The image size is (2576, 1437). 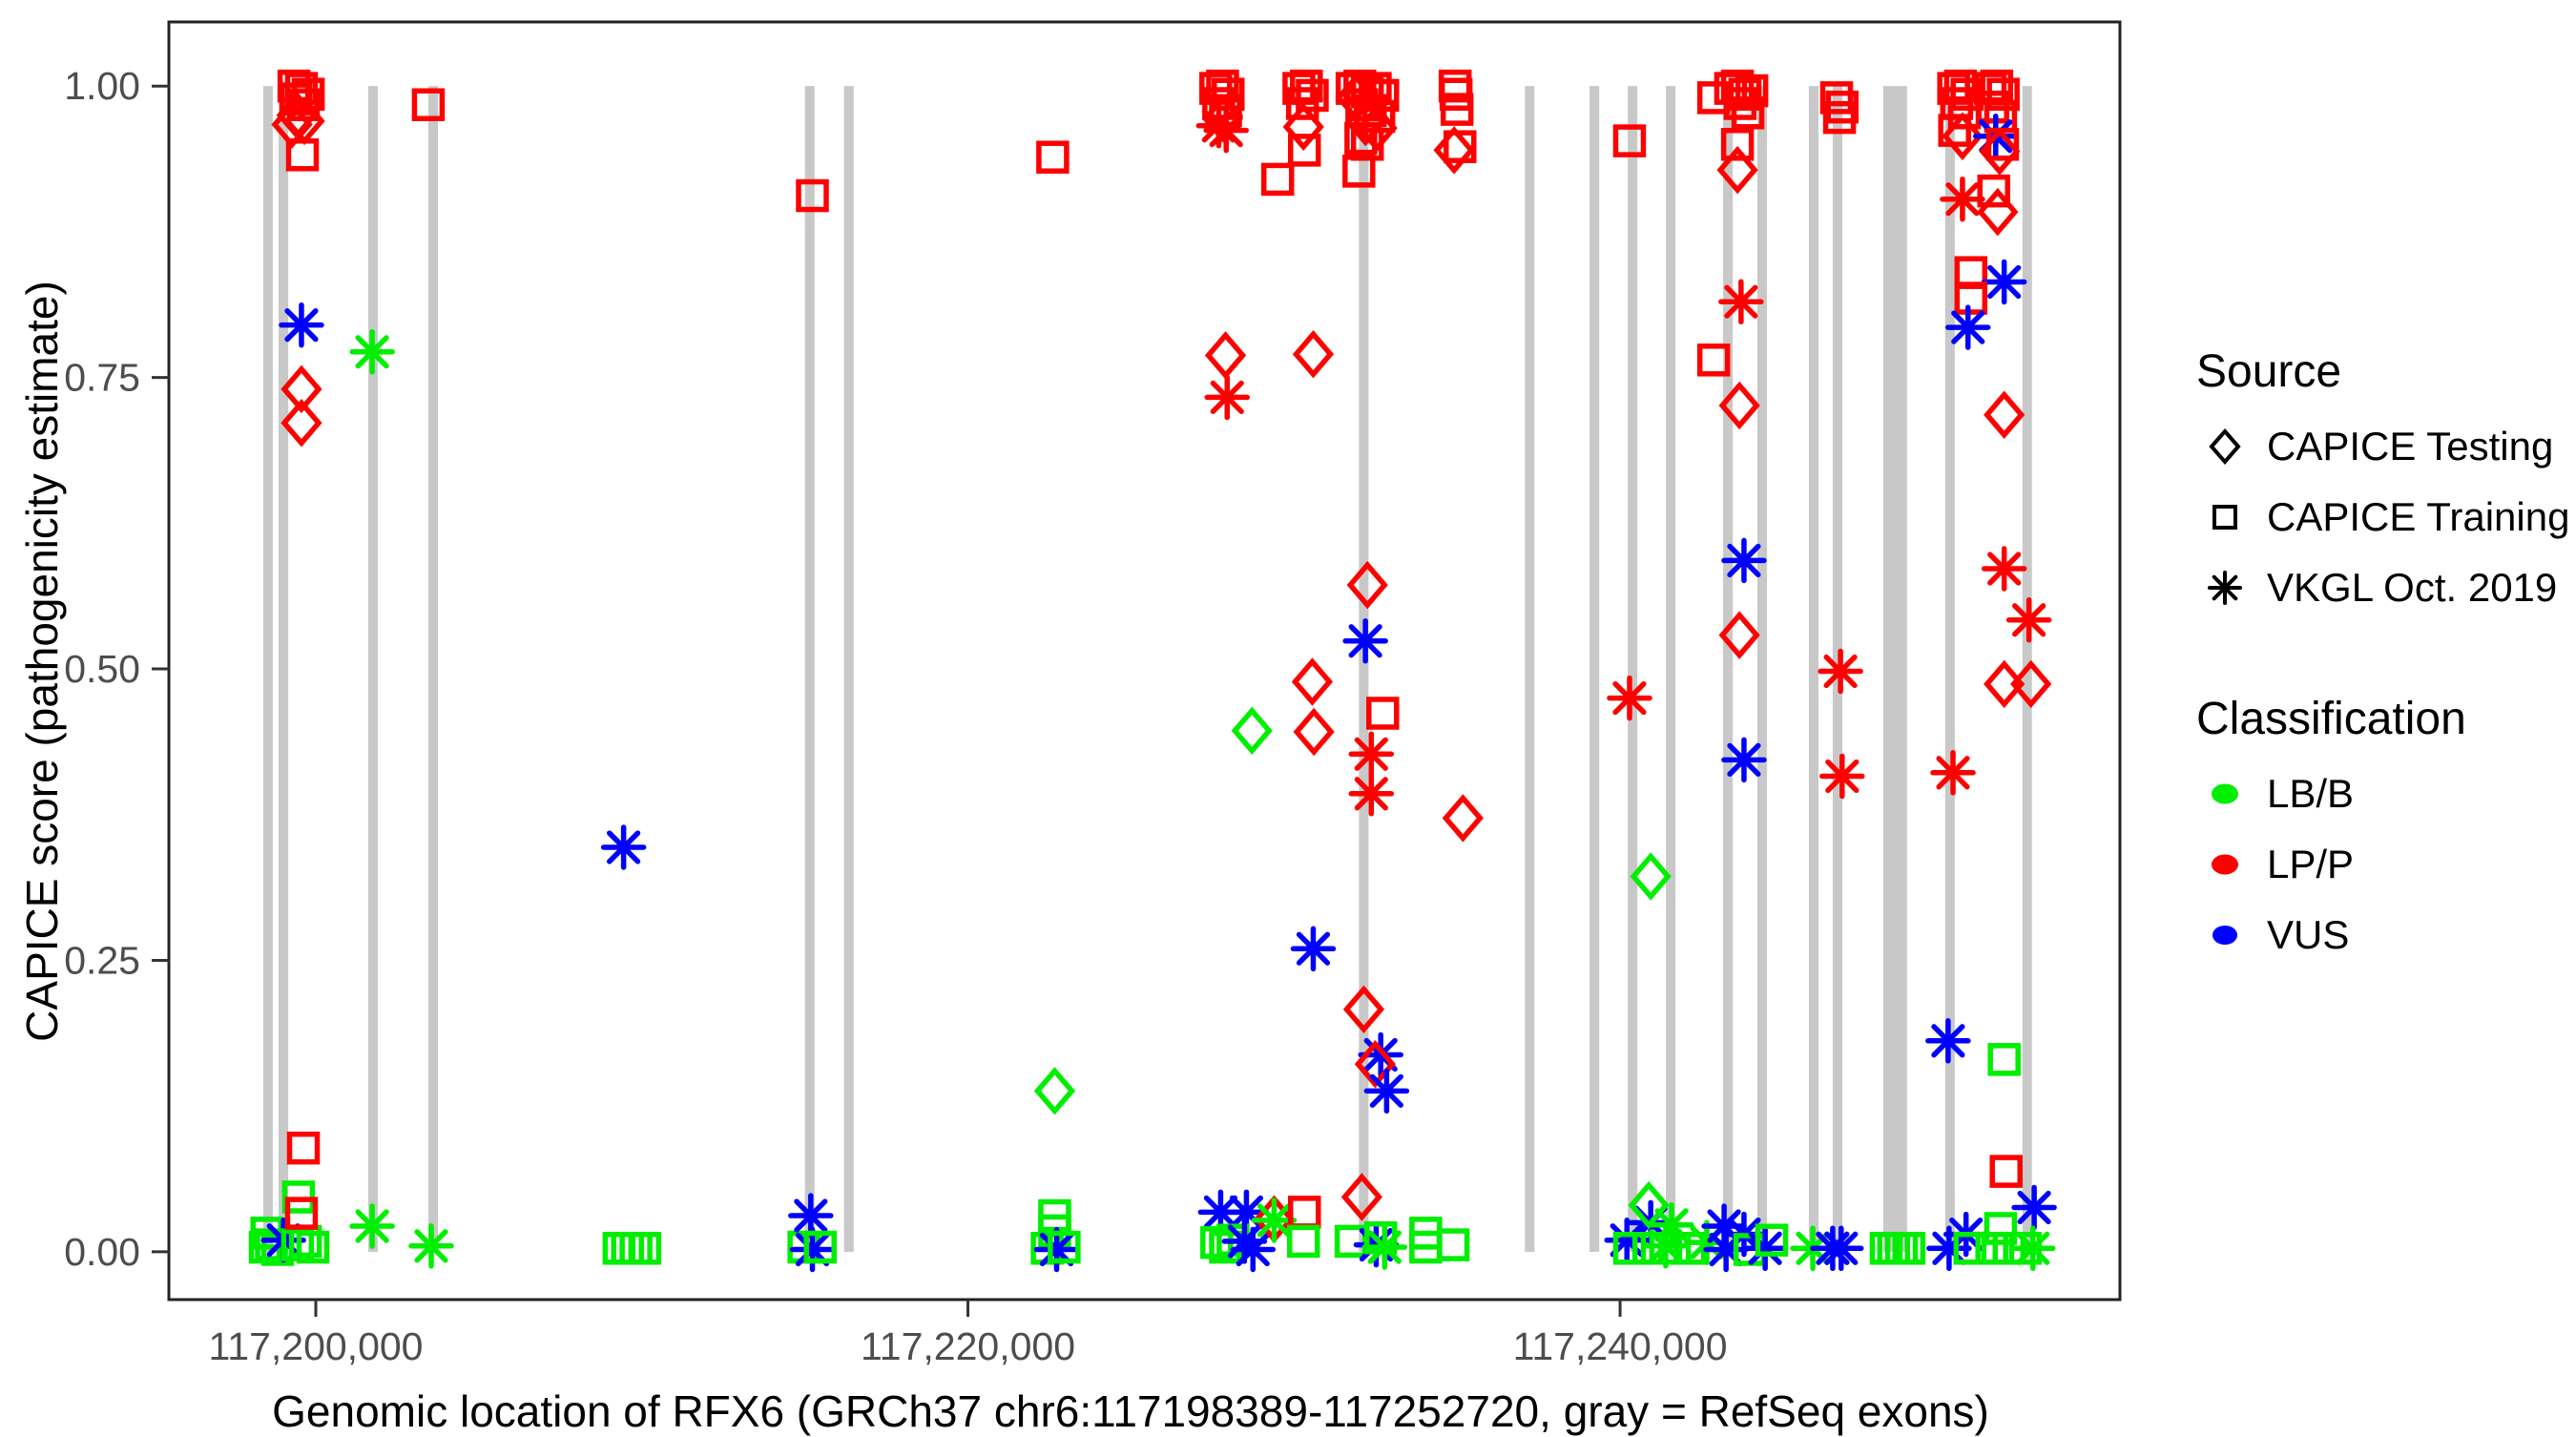 I want to click on legend-label: VUS, so click(x=2308, y=935).